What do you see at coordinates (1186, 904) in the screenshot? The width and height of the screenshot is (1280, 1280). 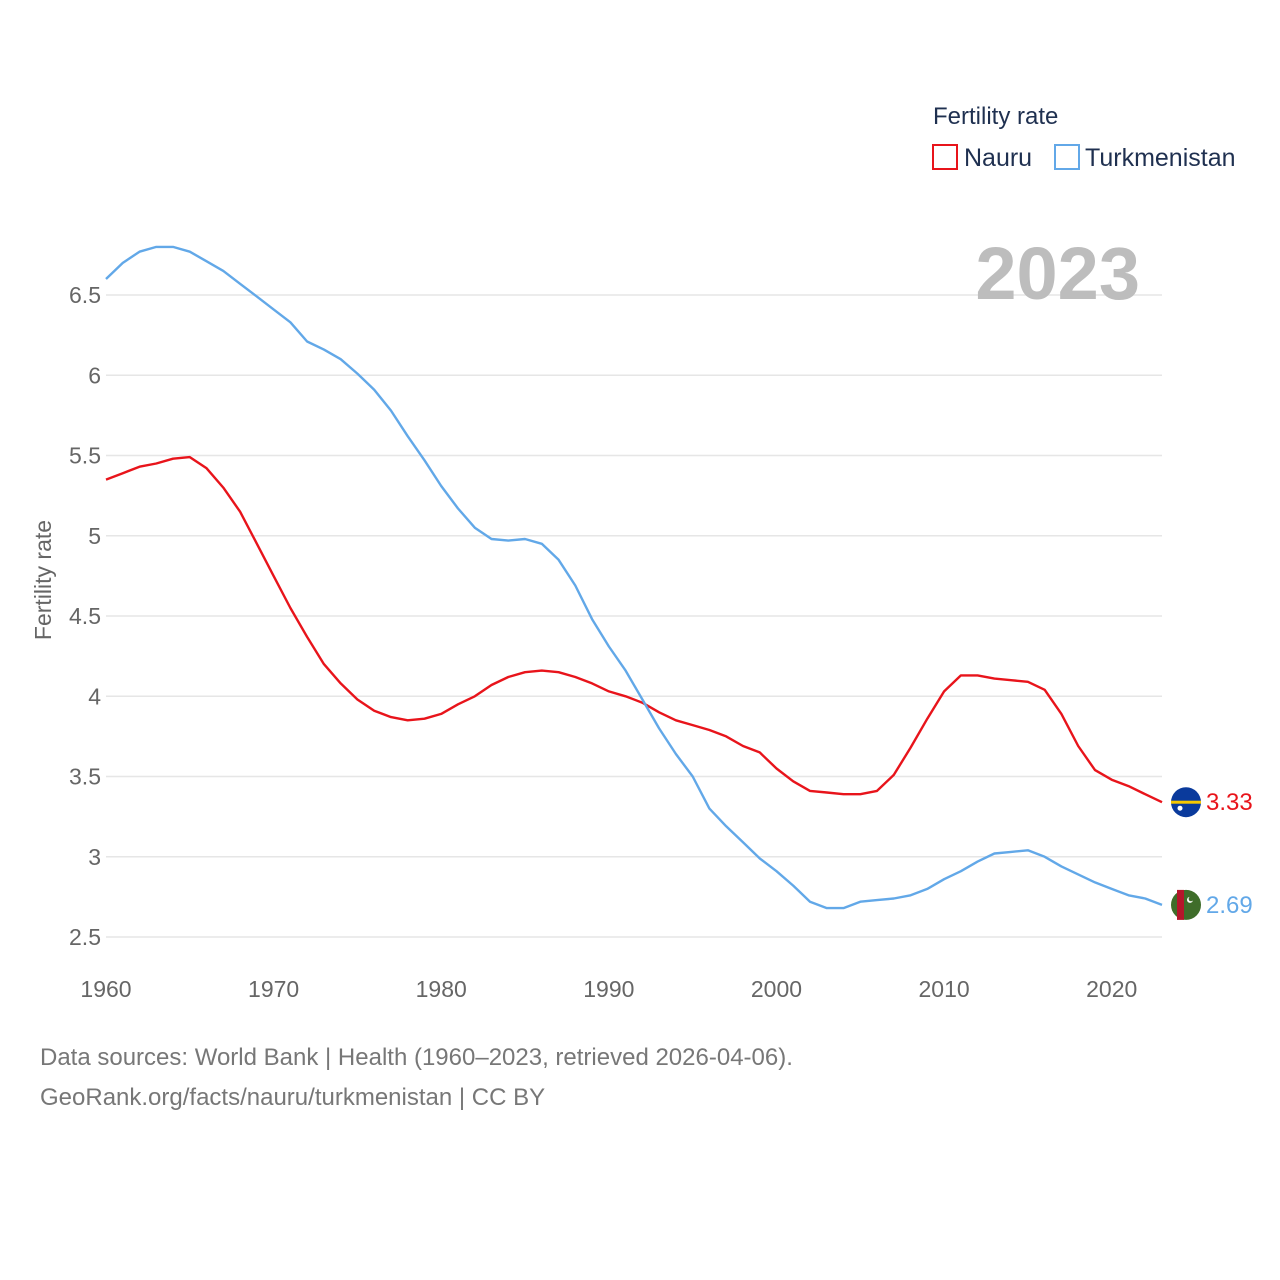 I see `turkmenistan-flag-icon` at bounding box center [1186, 904].